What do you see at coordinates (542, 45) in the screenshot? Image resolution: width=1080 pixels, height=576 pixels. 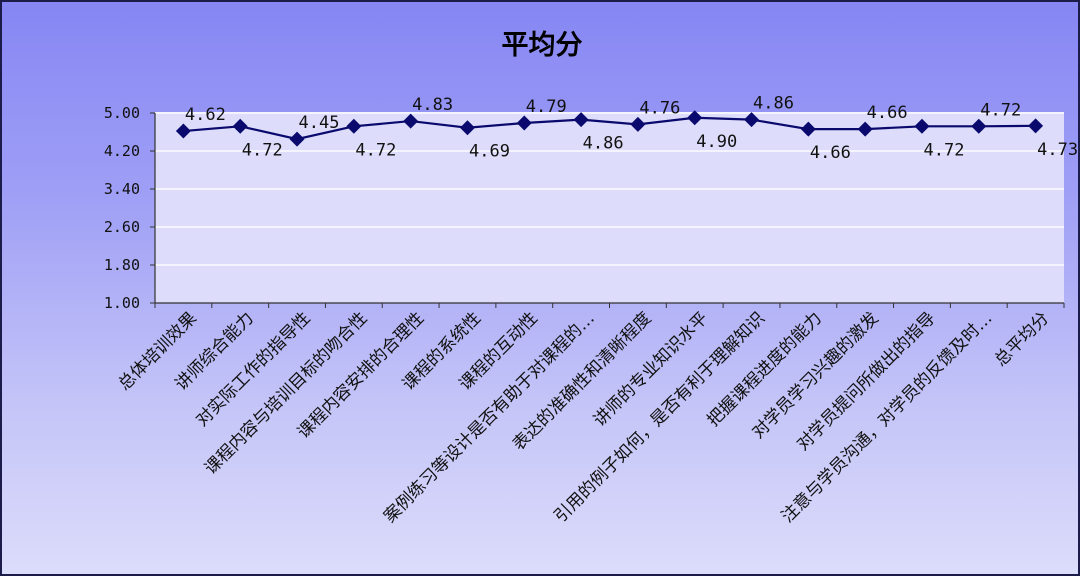 I see `chart-title: 平均分` at bounding box center [542, 45].